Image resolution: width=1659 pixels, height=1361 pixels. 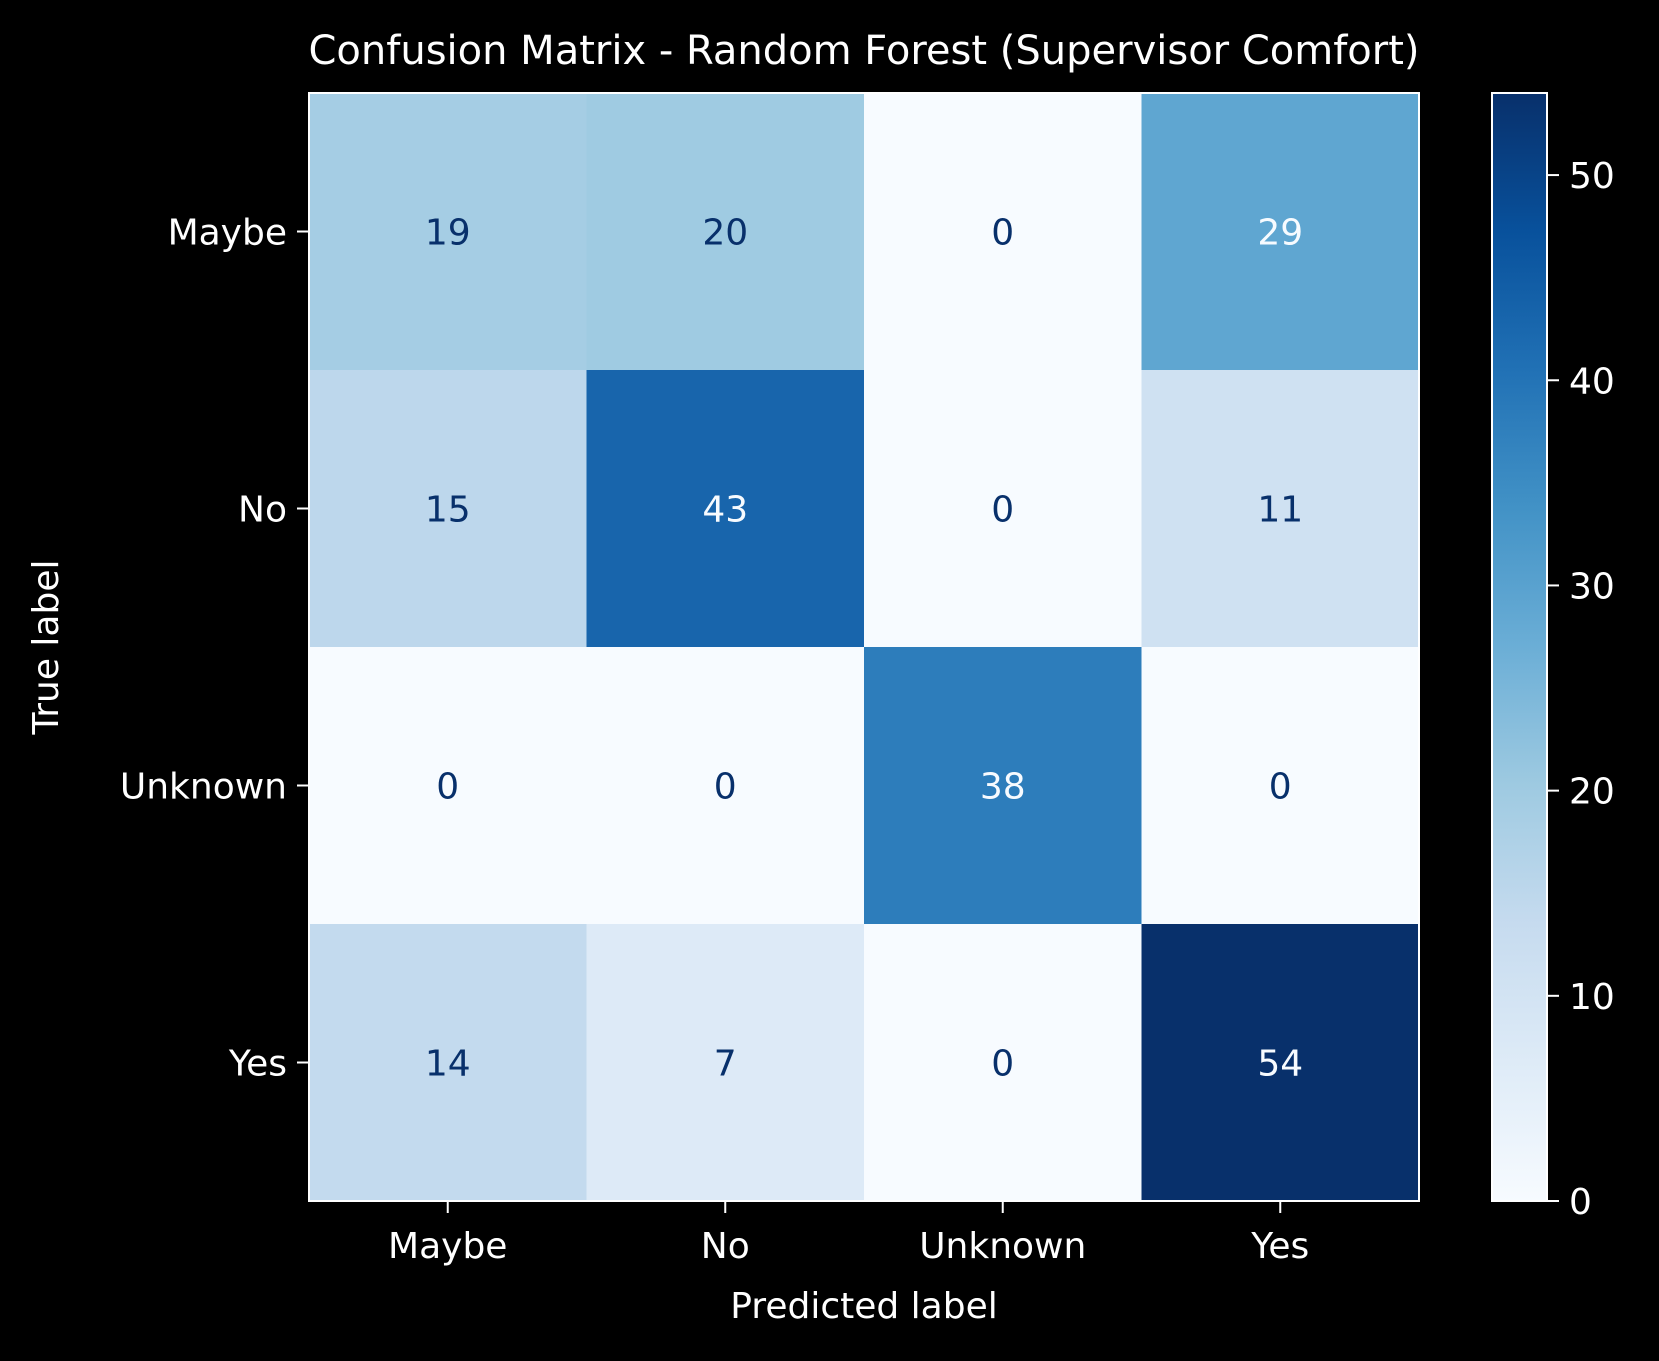 I want to click on colorbar-tick-label: 30, so click(x=1592, y=586).